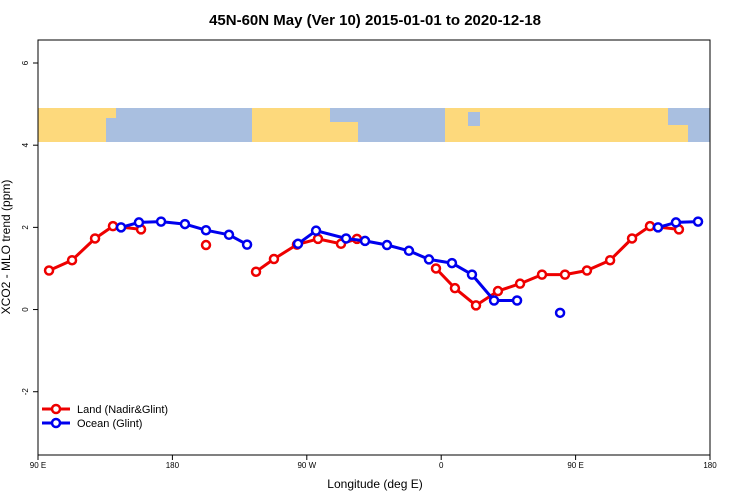 Image resolution: width=750 pixels, height=500 pixels. Describe the element at coordinates (109, 424) in the screenshot. I see `legend-label: Ocean (Glint)` at that location.